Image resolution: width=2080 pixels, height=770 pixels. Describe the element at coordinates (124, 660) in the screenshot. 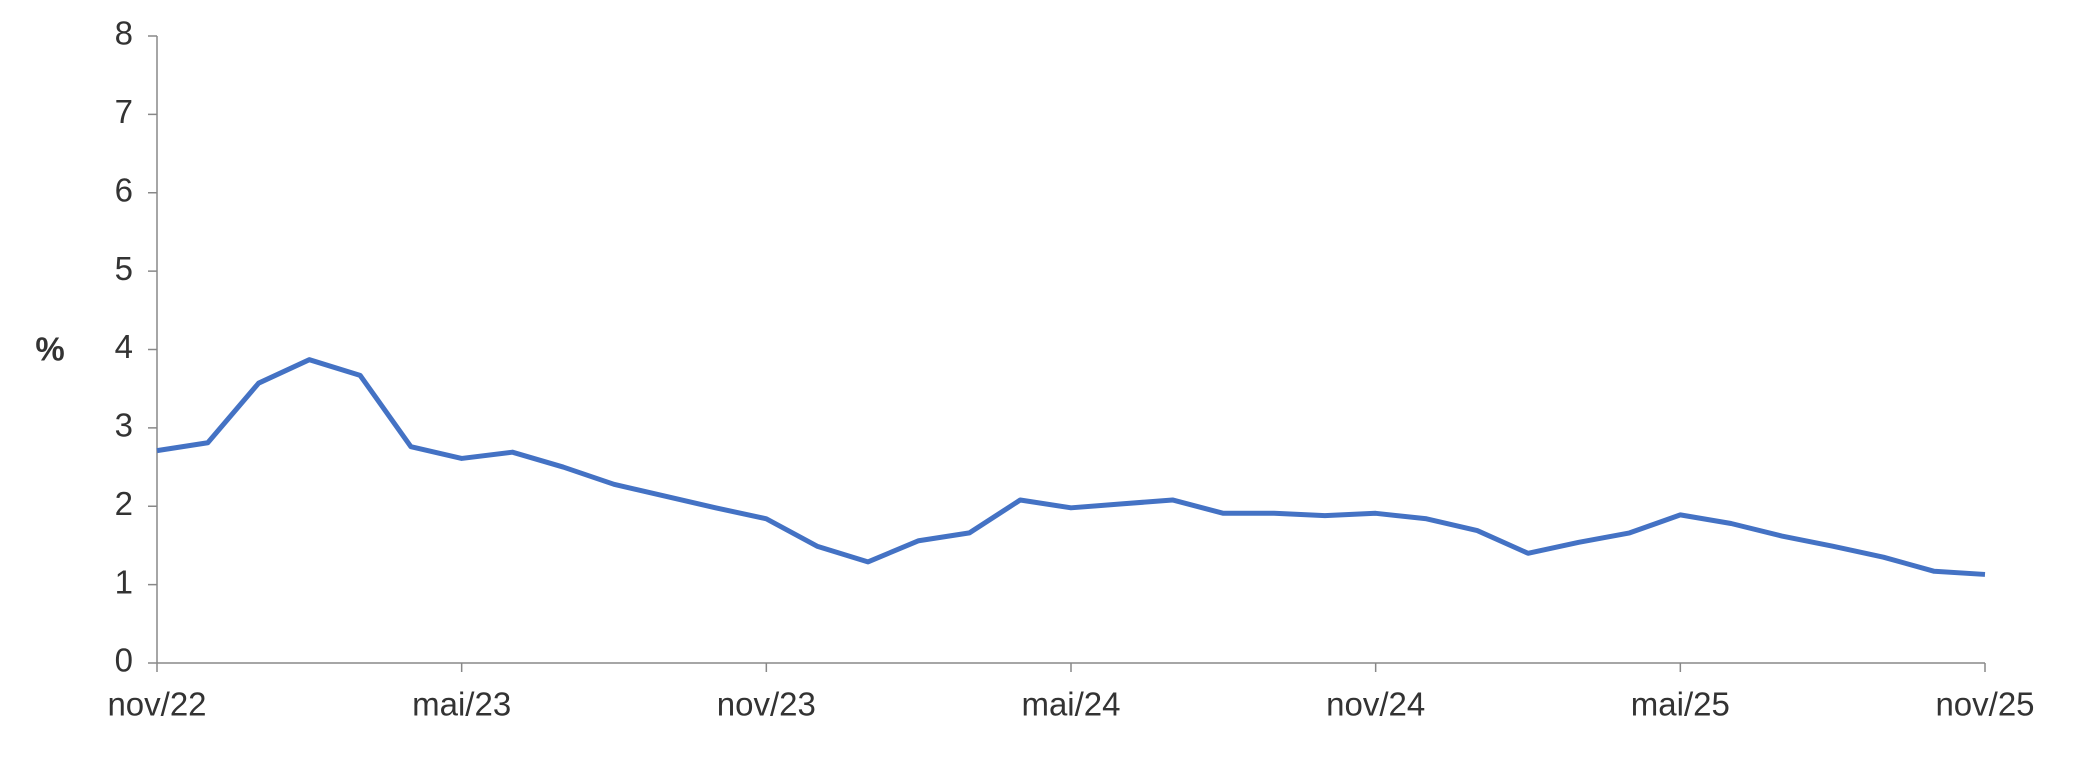

I see `y-tick-label: 0` at that location.